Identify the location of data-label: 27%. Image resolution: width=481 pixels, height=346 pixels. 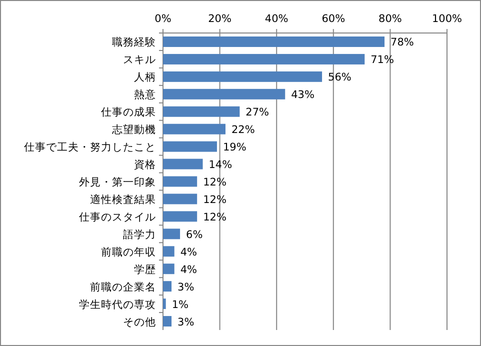
(258, 112).